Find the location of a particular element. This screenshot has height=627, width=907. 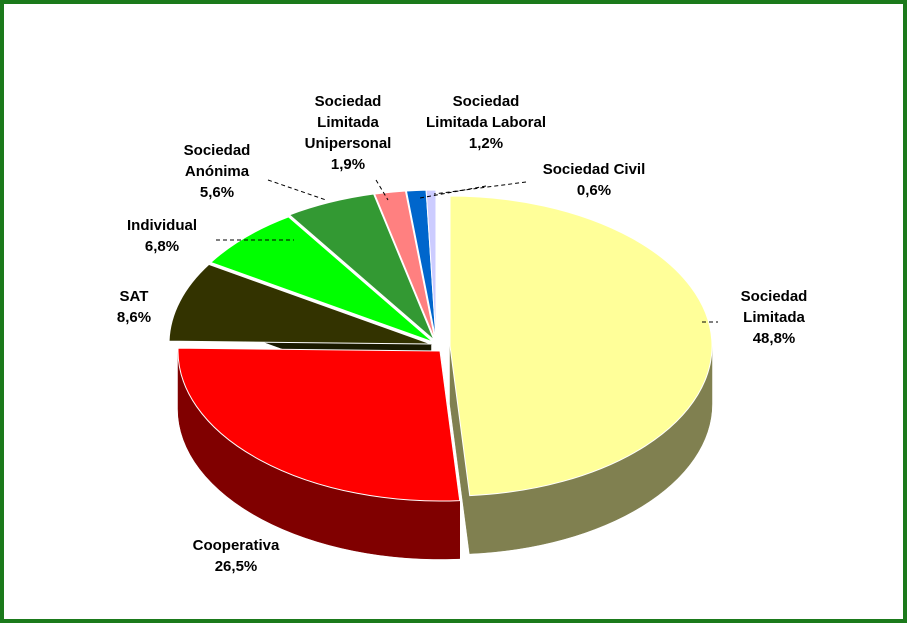

slice-value-label: 1,2% is located at coordinates (486, 143).